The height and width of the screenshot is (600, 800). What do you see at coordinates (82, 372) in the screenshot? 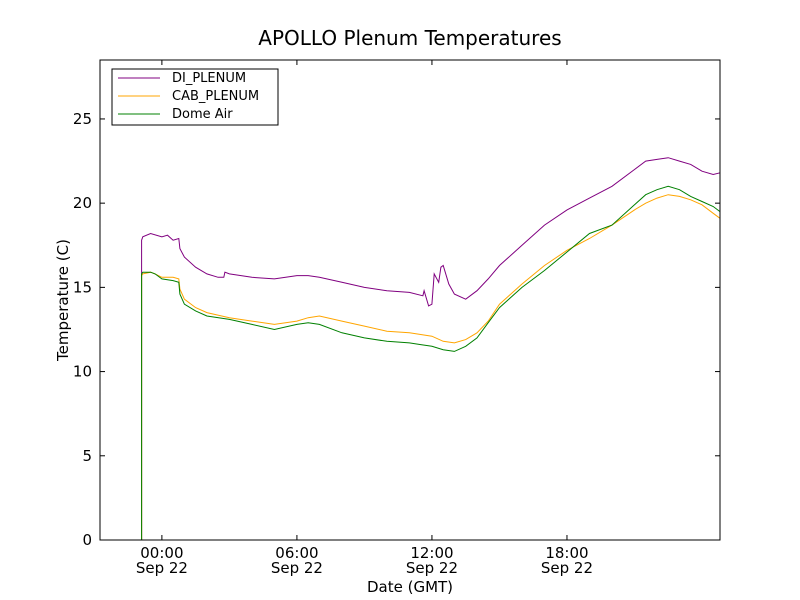
I see `y-tick-label: 10` at bounding box center [82, 372].